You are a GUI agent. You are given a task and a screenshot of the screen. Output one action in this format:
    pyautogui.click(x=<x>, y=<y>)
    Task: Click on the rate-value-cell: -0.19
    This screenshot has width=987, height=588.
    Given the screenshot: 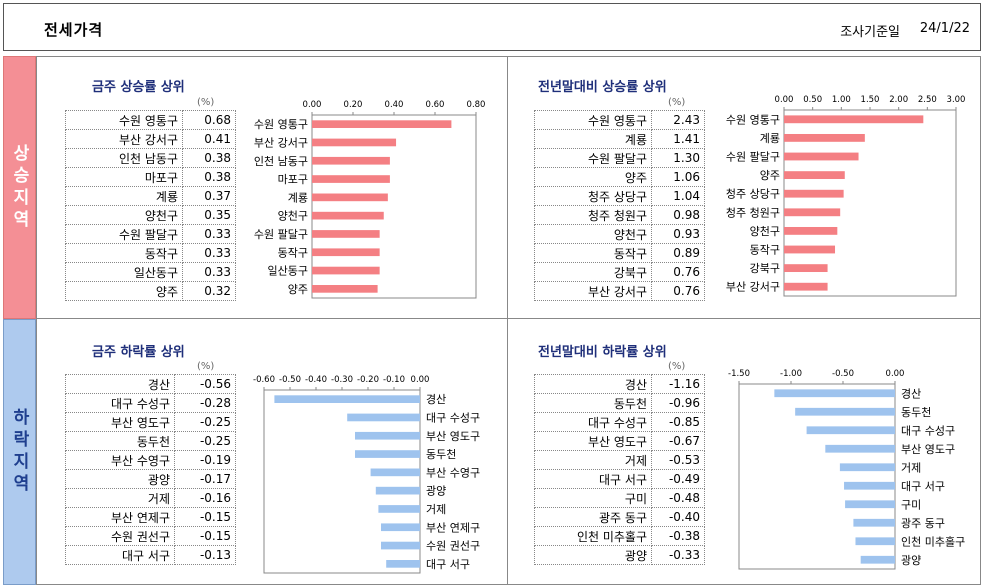 What is the action you would take?
    pyautogui.click(x=205, y=460)
    